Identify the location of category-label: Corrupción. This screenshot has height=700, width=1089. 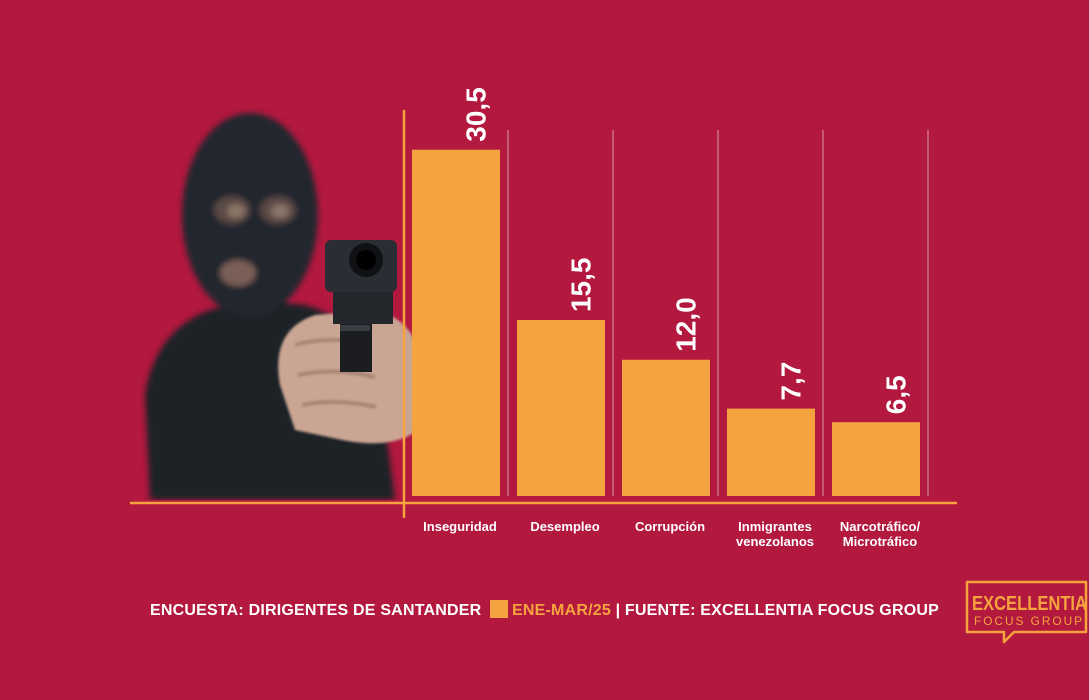
(670, 526).